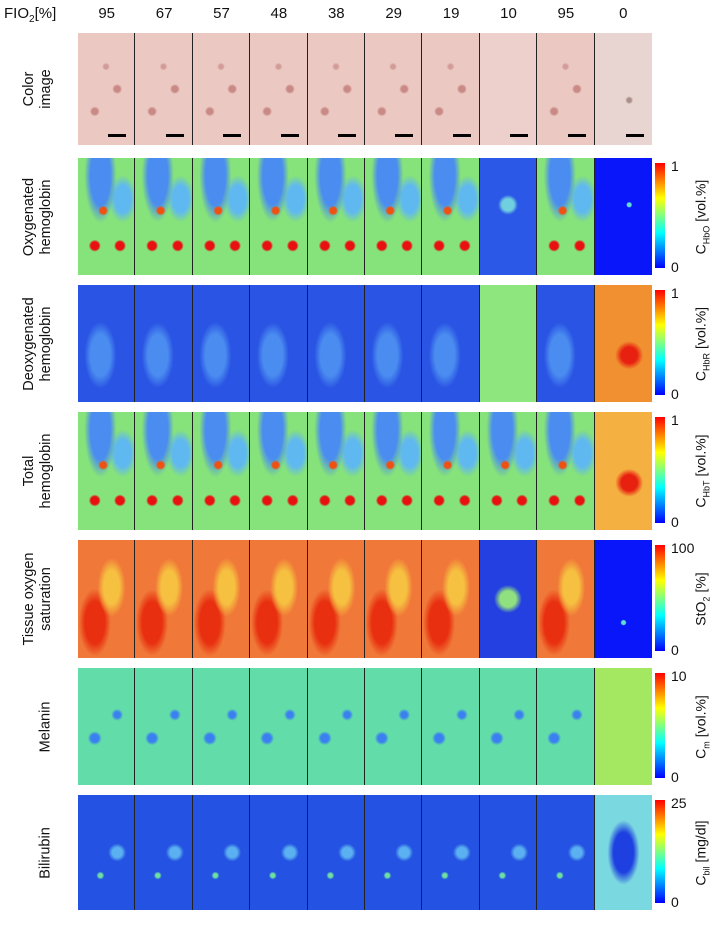  What do you see at coordinates (706, 361) in the screenshot?
I see `colorbar-subscript: HbR` at bounding box center [706, 361].